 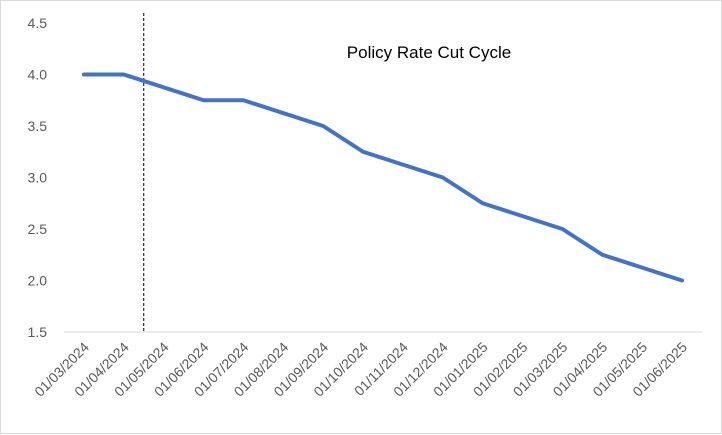 I want to click on y-tick-label: 2.5, so click(x=38, y=229).